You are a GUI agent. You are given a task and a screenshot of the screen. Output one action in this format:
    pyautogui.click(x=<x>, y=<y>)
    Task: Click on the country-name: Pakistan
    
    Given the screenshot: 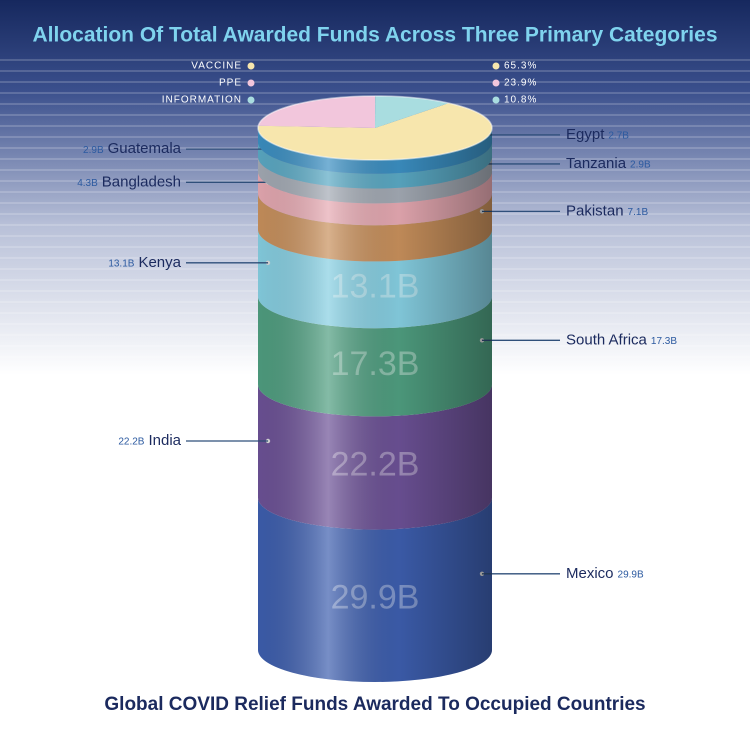 What is the action you would take?
    pyautogui.click(x=595, y=210)
    